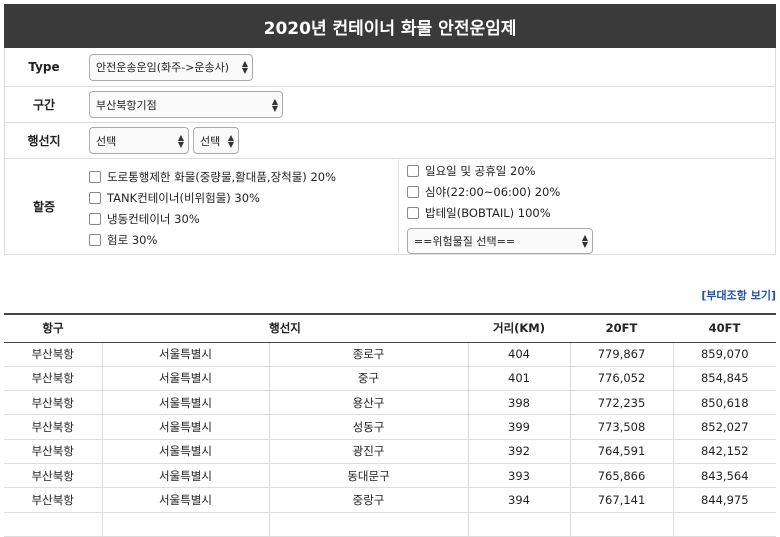 This screenshot has height=537, width=780. Describe the element at coordinates (519, 328) in the screenshot. I see `header-distance: 거리(KM)` at that location.